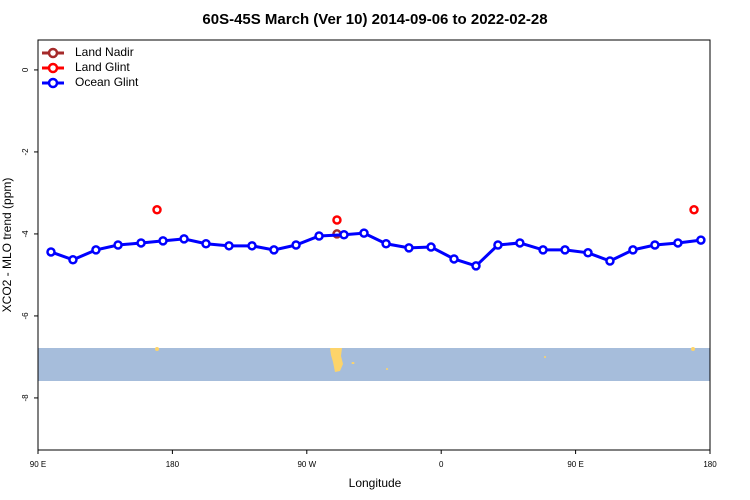  What do you see at coordinates (306, 464) in the screenshot?
I see `x-tick-label: 90 W` at bounding box center [306, 464].